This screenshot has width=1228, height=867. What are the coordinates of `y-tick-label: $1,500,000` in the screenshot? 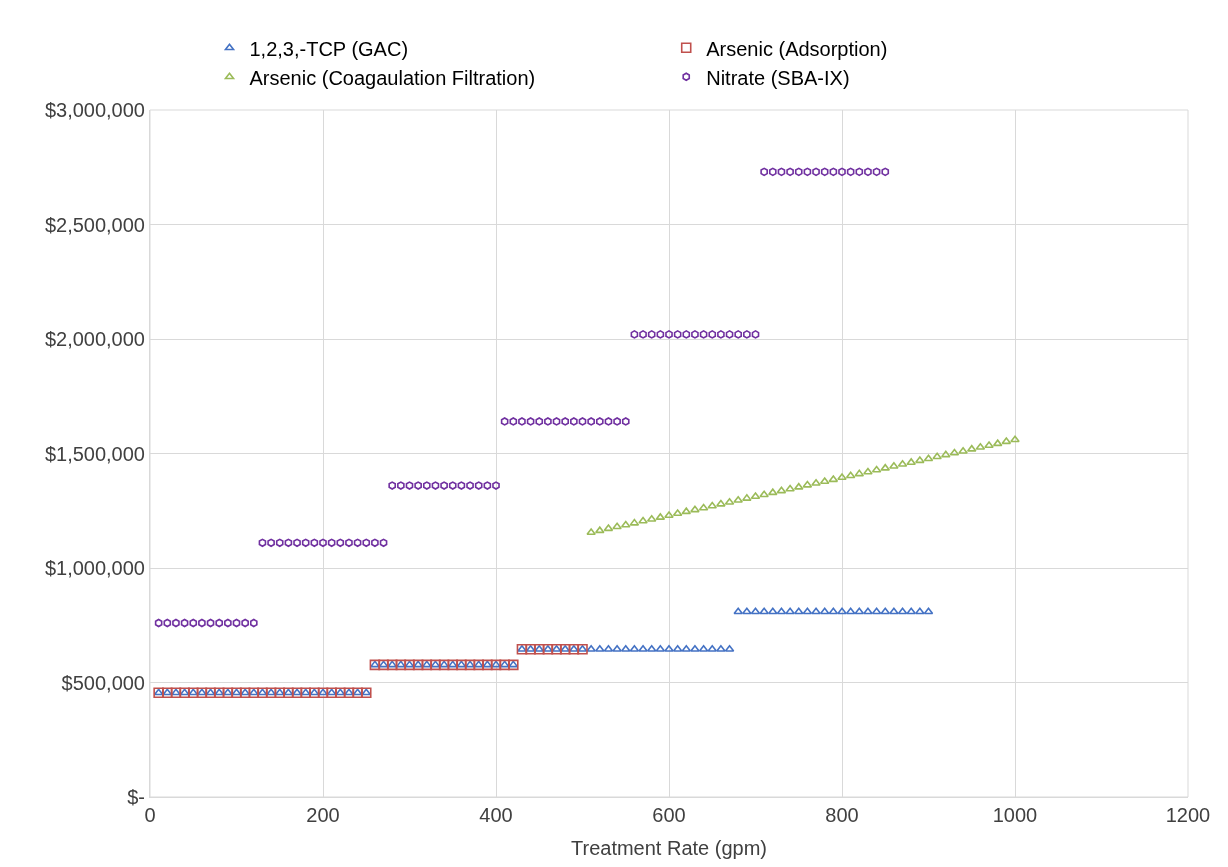 It's located at (94, 453).